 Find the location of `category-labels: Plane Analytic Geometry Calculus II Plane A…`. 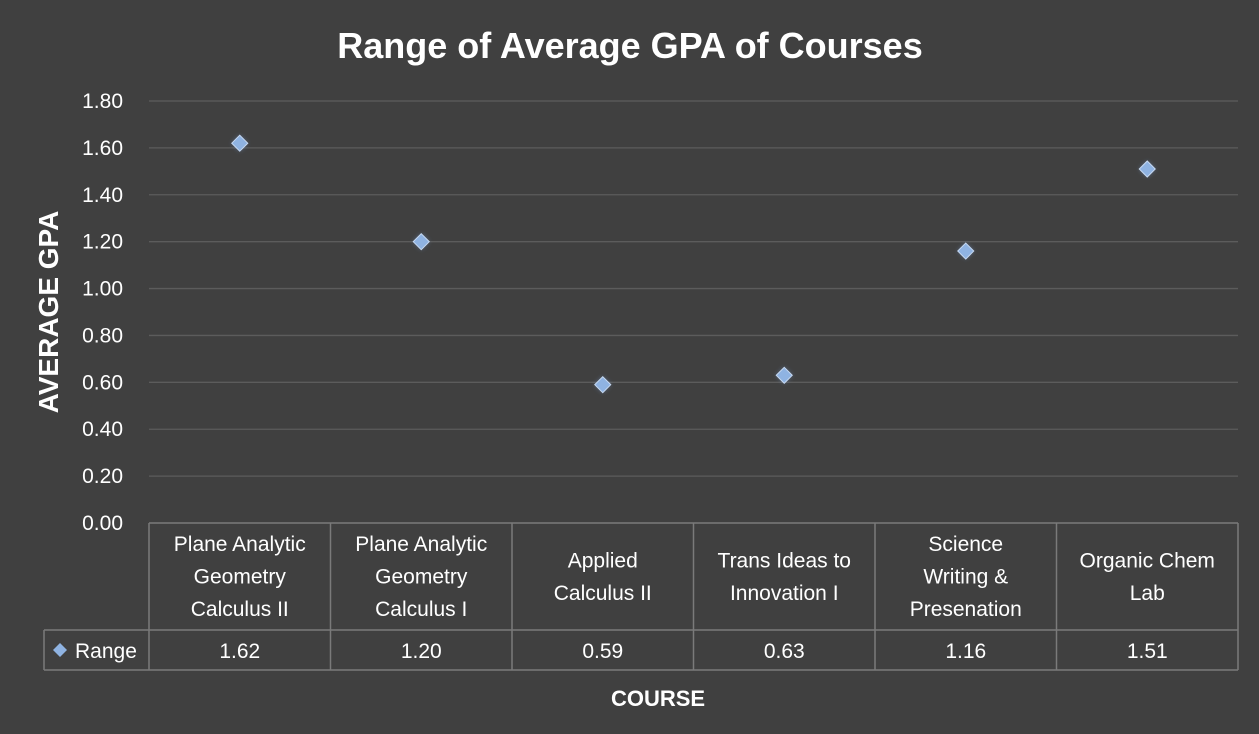

category-labels: Plane Analytic Geometry Calculus II Plane A… is located at coordinates (694, 577).